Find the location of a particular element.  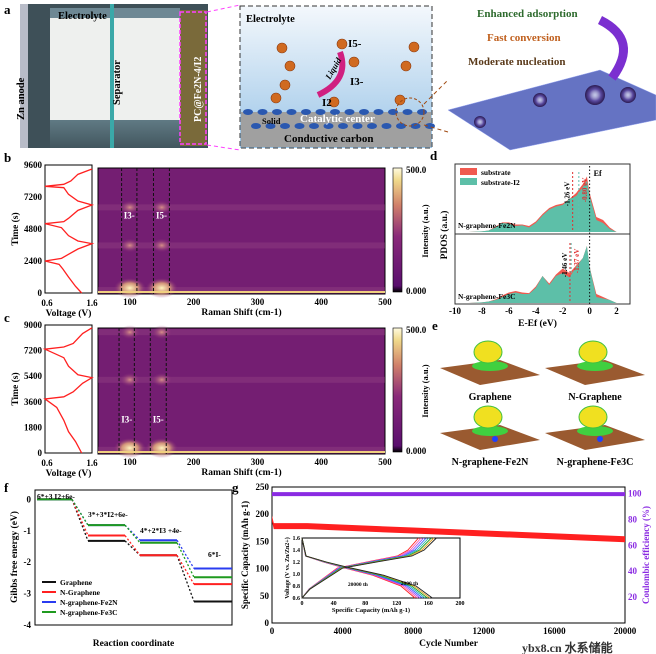

c-xtick: 1.6 is located at coordinates (92, 463).